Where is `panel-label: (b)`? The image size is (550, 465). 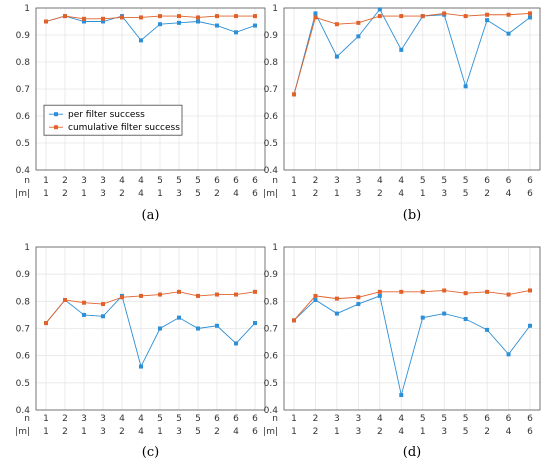
panel-label: (b) is located at coordinates (412, 215).